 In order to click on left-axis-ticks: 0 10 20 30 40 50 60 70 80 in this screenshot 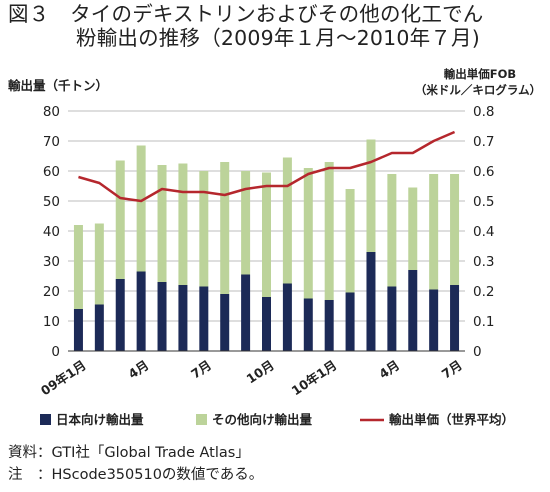, I will do `click(51, 232)`.